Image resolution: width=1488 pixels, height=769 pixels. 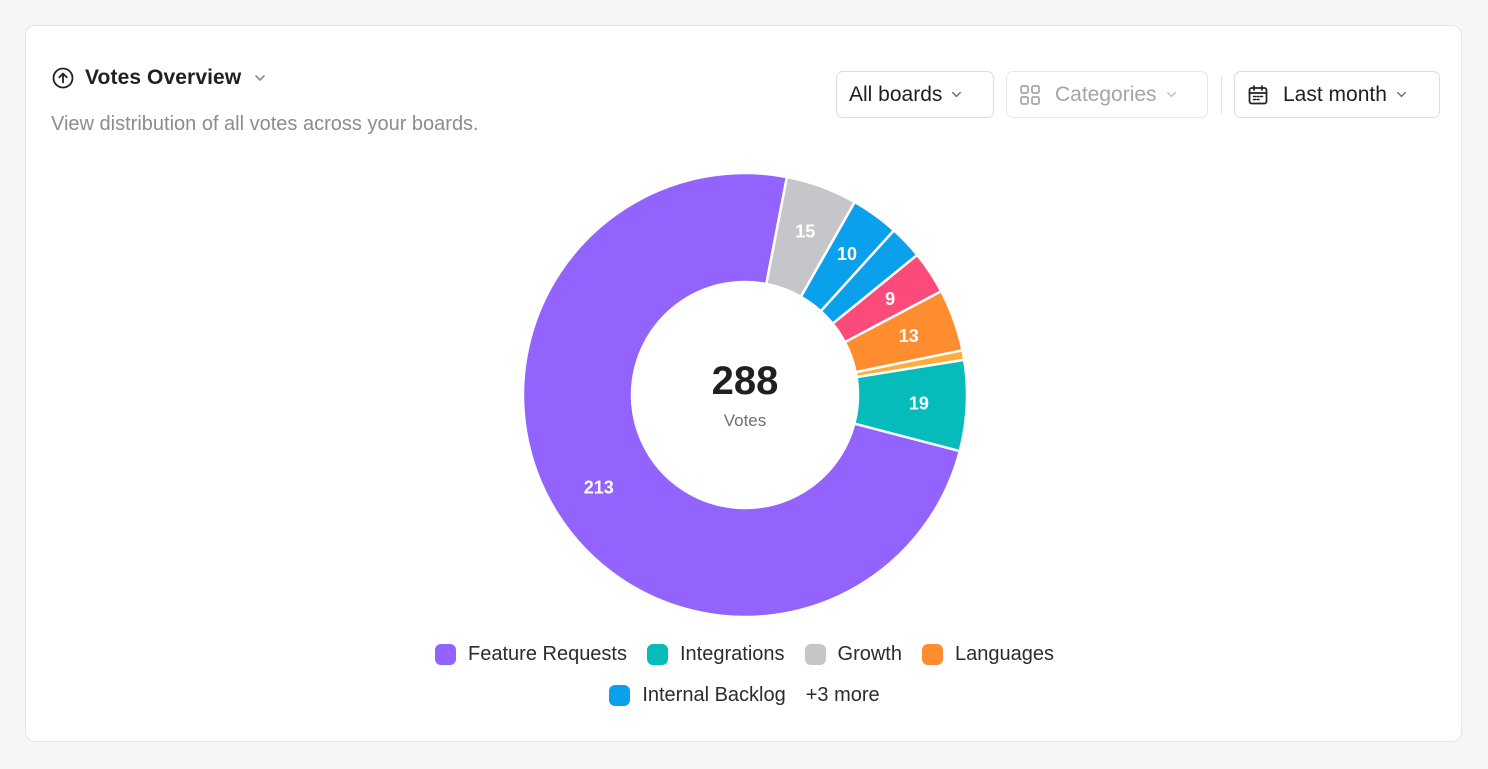 I want to click on legend-item-internal-backlog: Internal Backlog, so click(x=697, y=695).